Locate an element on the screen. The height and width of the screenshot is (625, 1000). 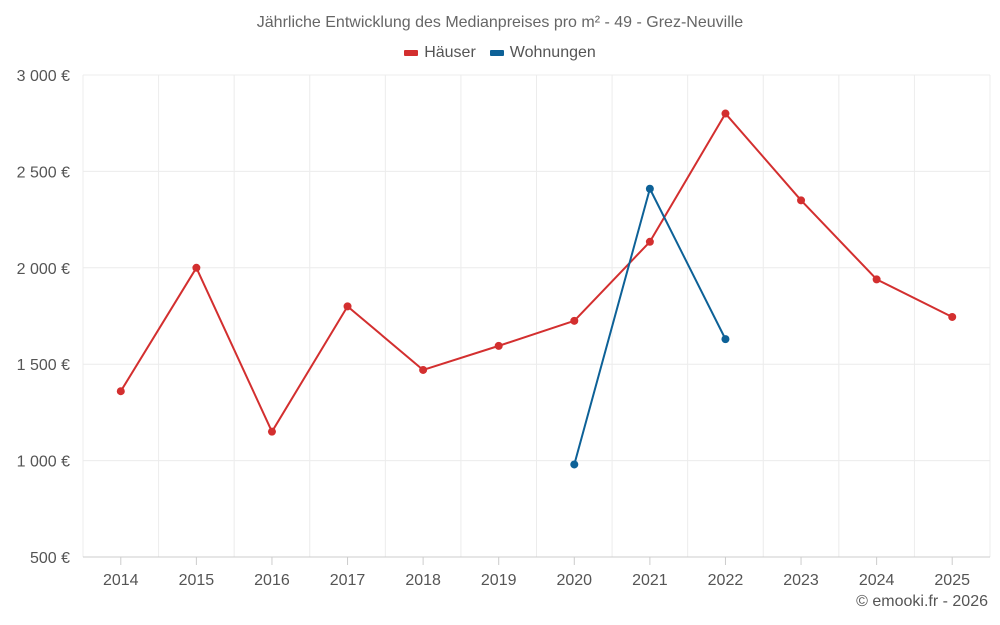
x-tick-label: 2015 is located at coordinates (197, 580).